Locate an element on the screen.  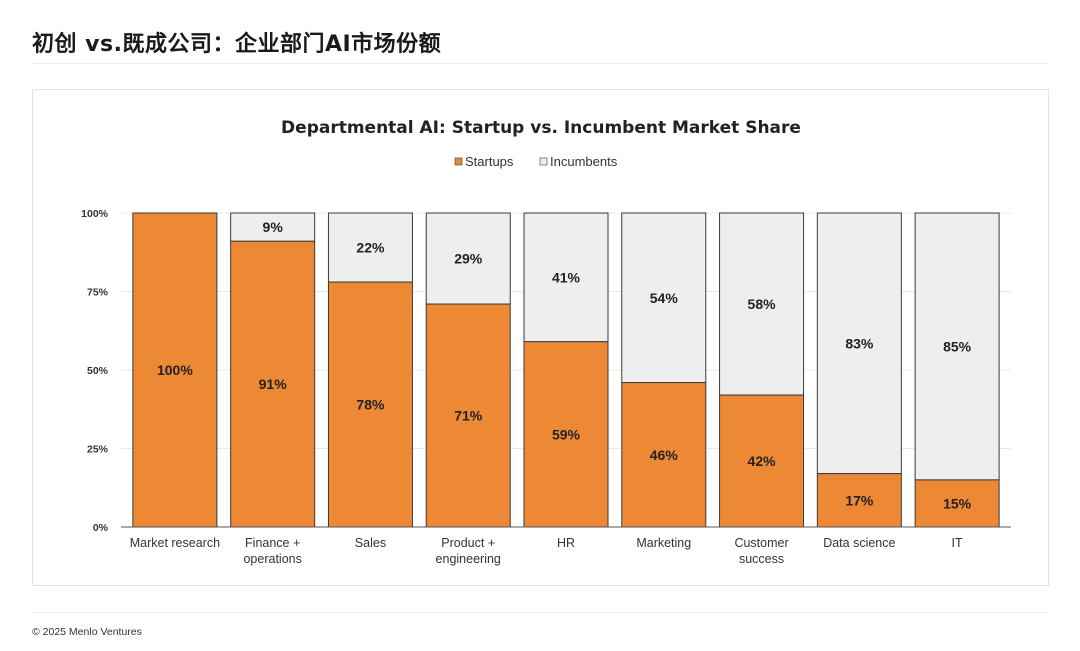
data-label-incumbents: 83% is located at coordinates (859, 343).